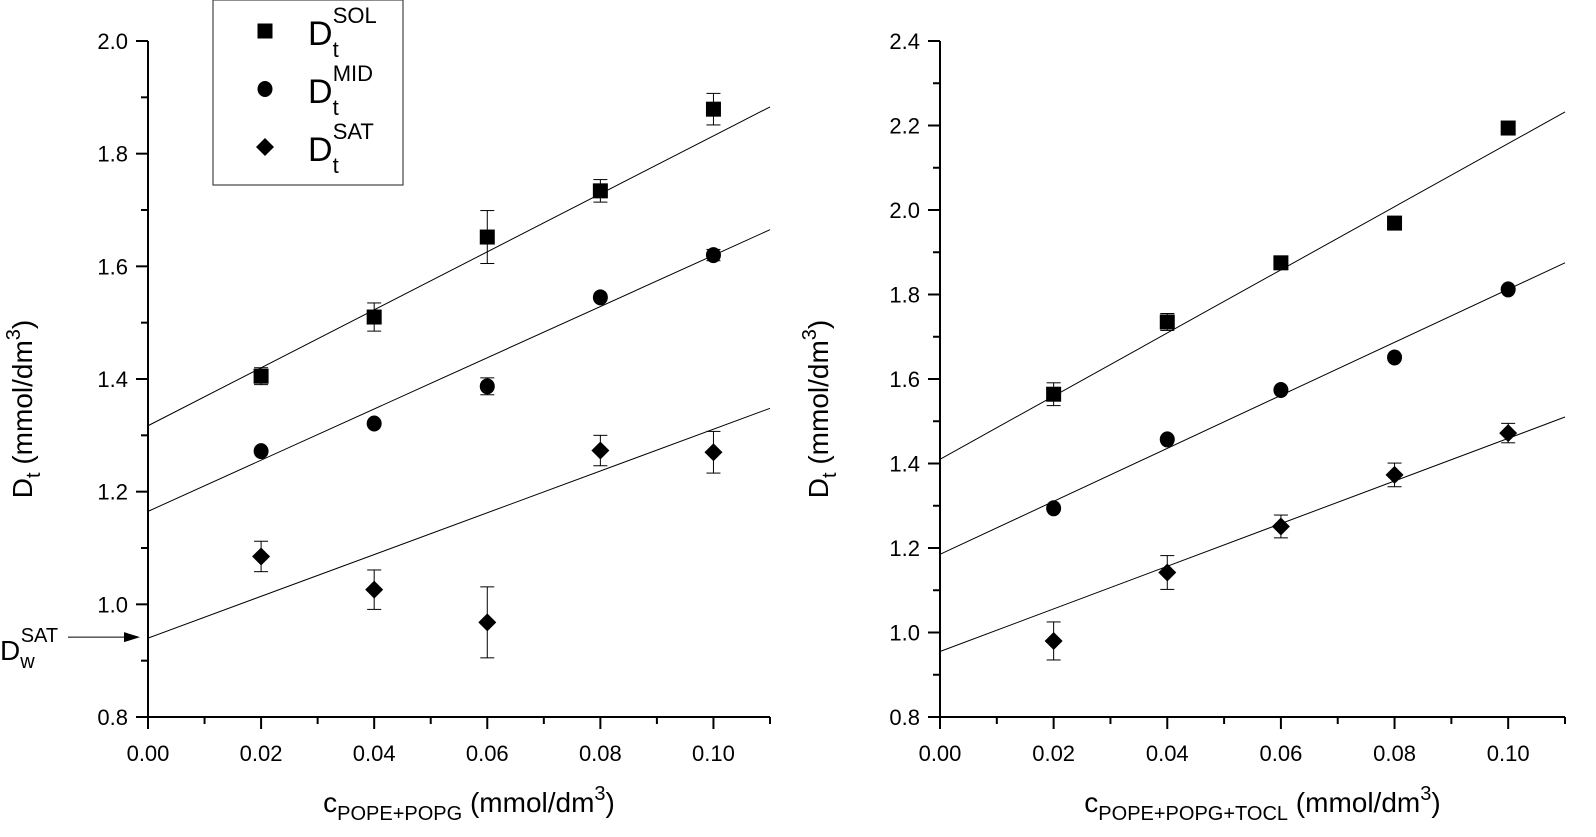  Describe the element at coordinates (1167, 753) in the screenshot. I see `x-tick-label: 0.04` at that location.